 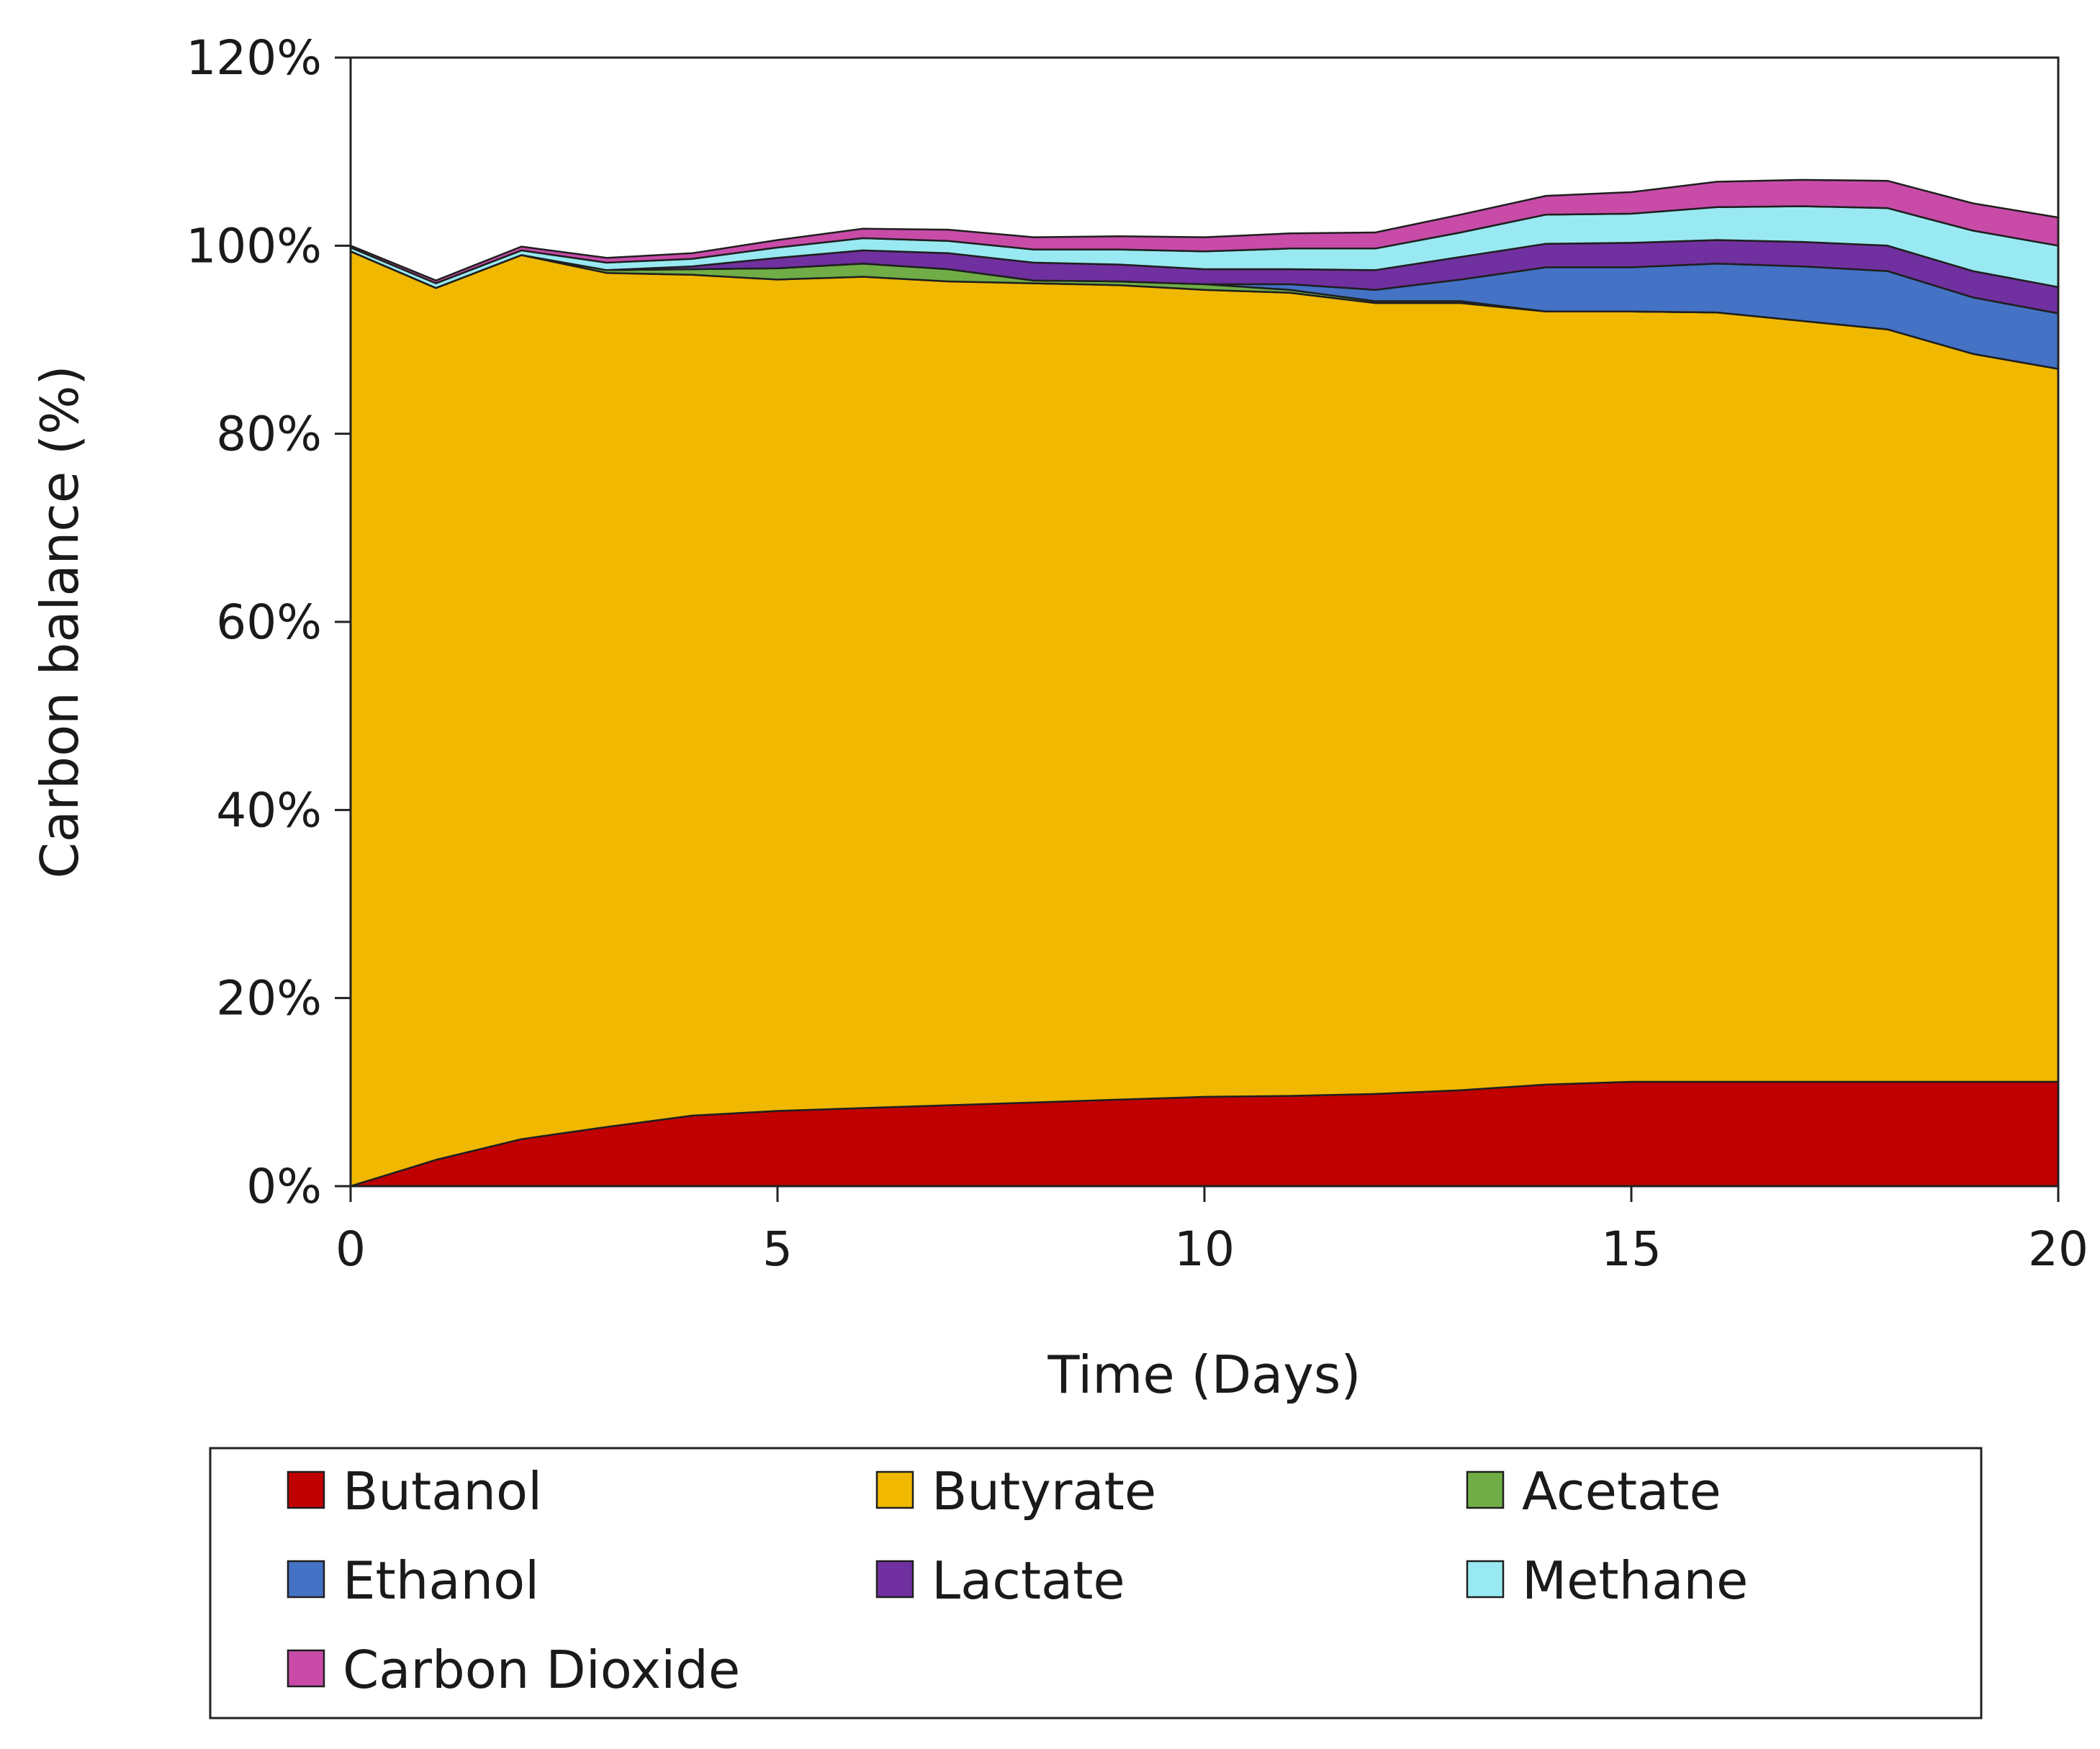 I want to click on legend-label-lactate: Lactate, so click(x=1029, y=1580).